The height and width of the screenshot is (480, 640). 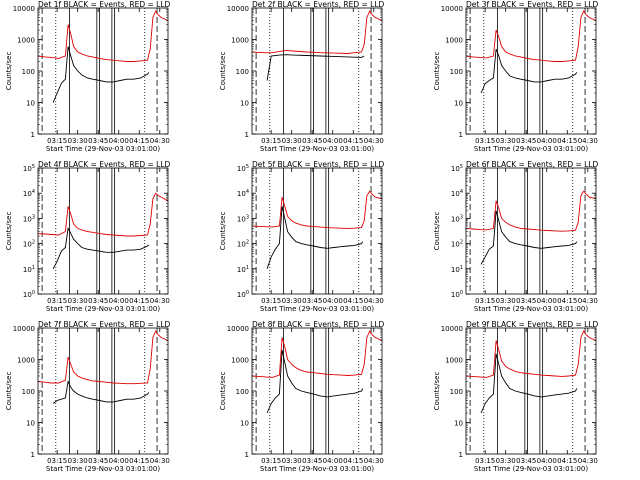 I want to click on panel-title: Det 2f BLACK = Events, RED = LLD, so click(x=318, y=4).